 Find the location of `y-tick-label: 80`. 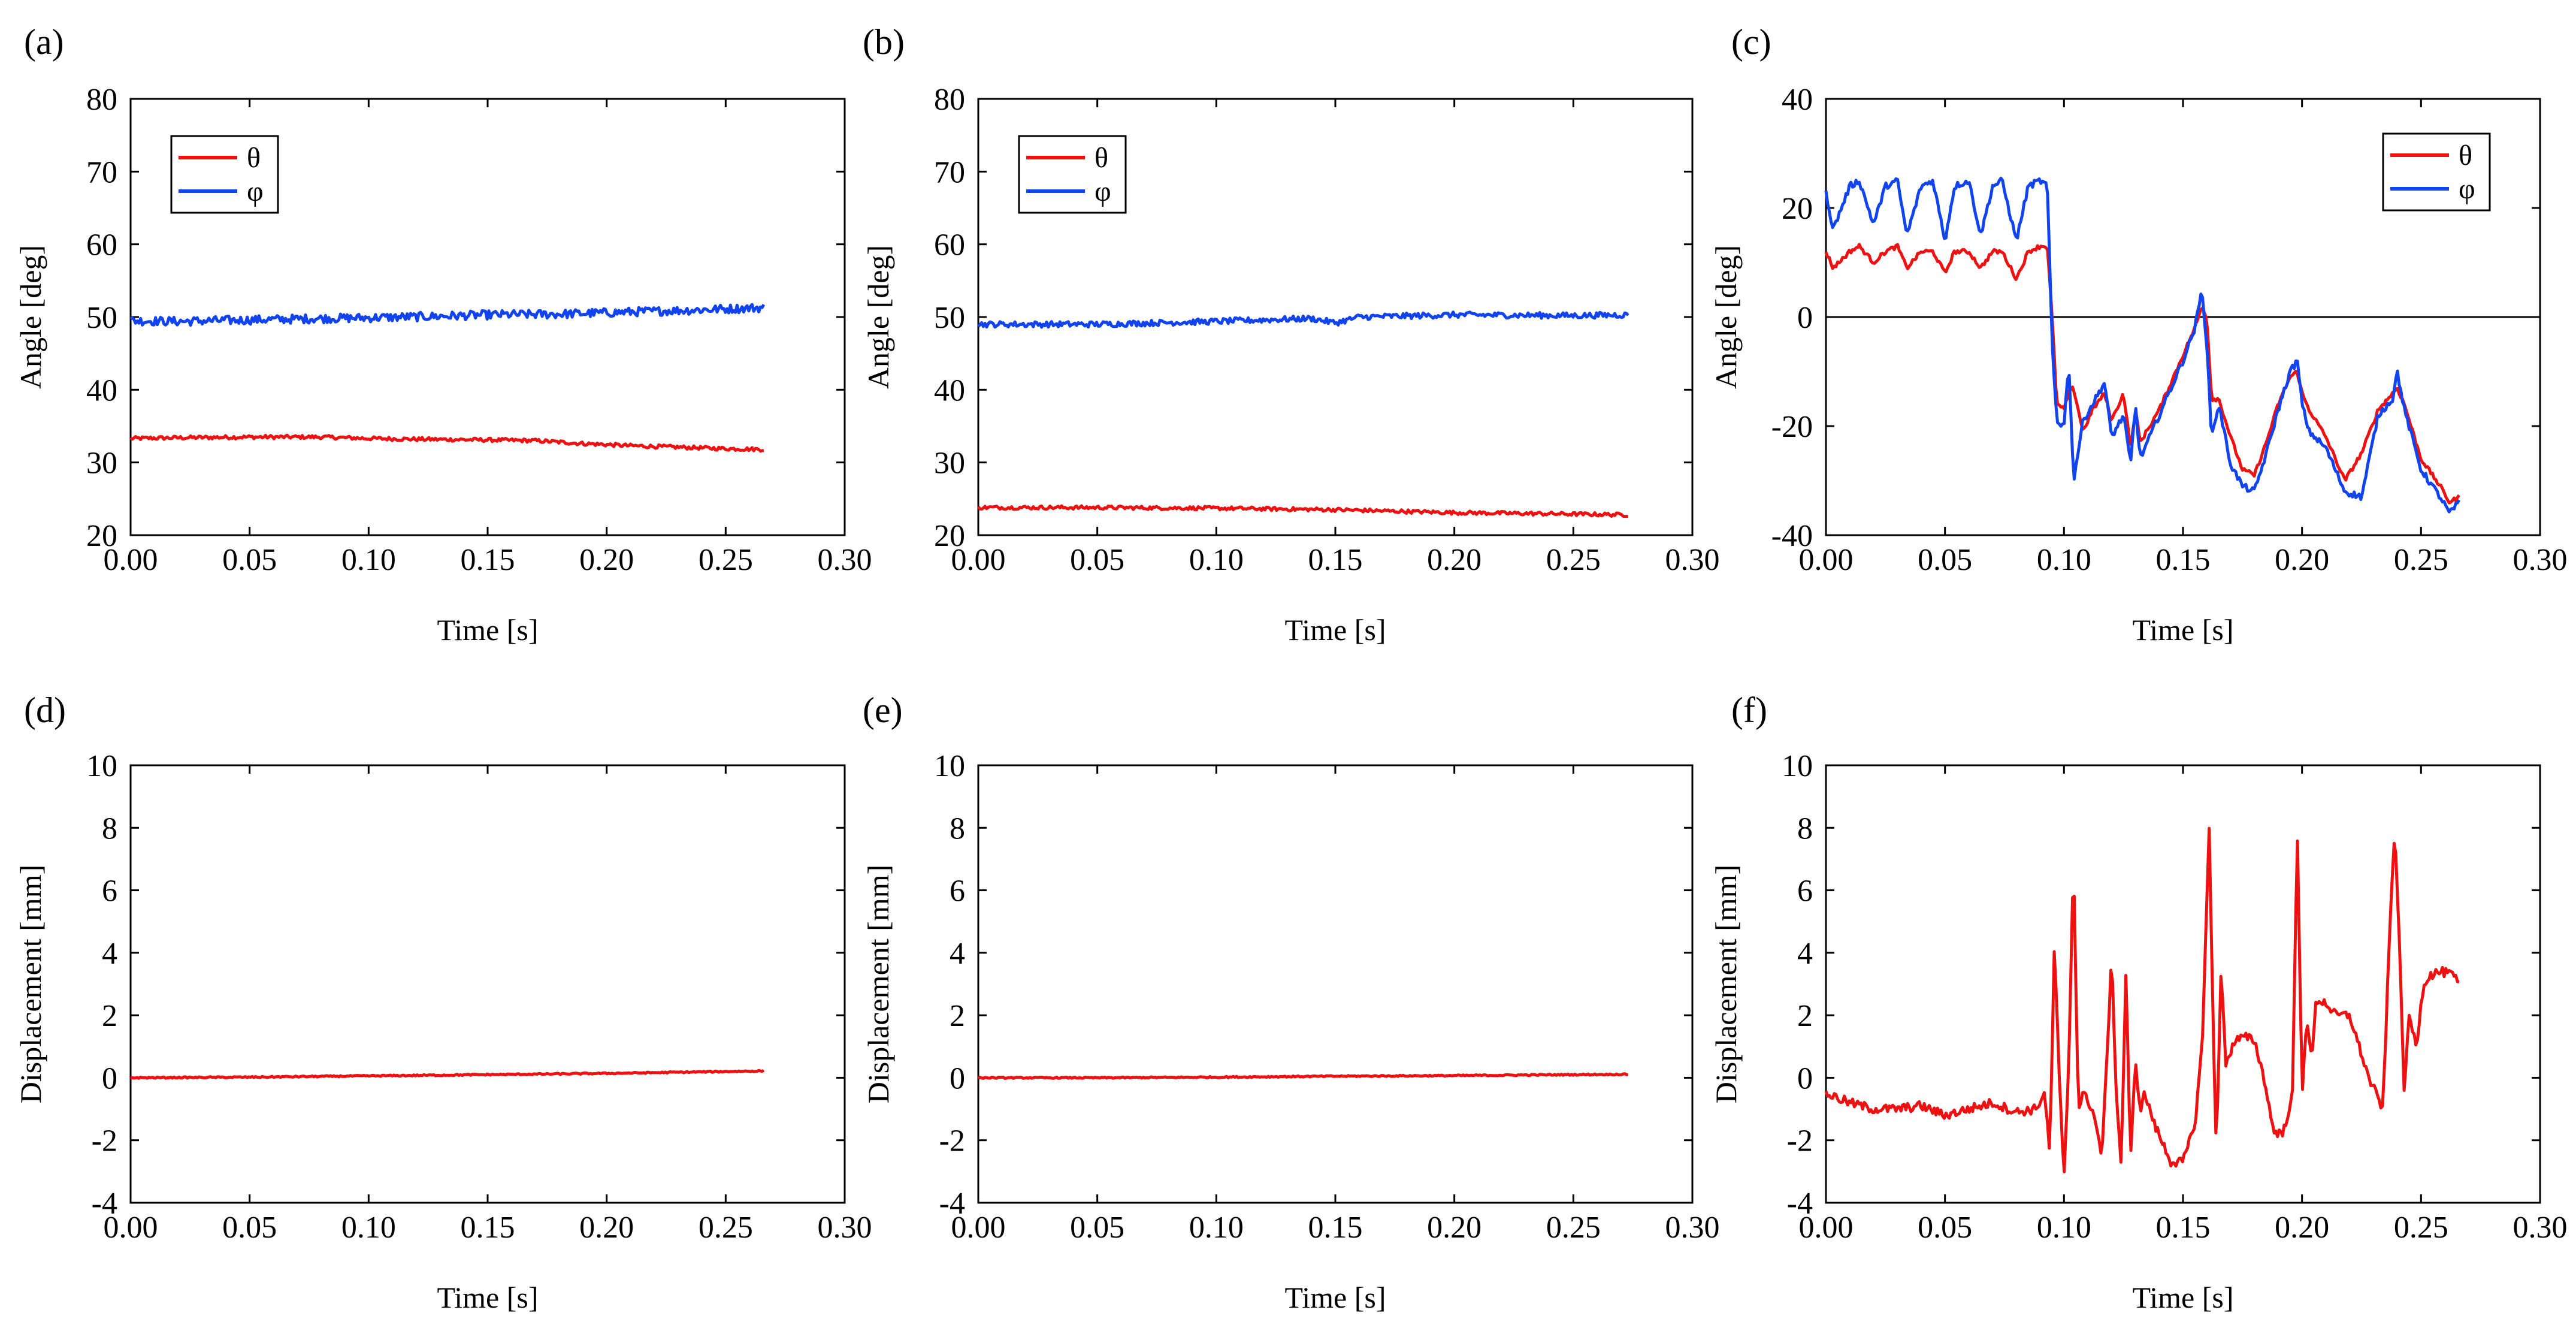

y-tick-label: 80 is located at coordinates (949, 100).